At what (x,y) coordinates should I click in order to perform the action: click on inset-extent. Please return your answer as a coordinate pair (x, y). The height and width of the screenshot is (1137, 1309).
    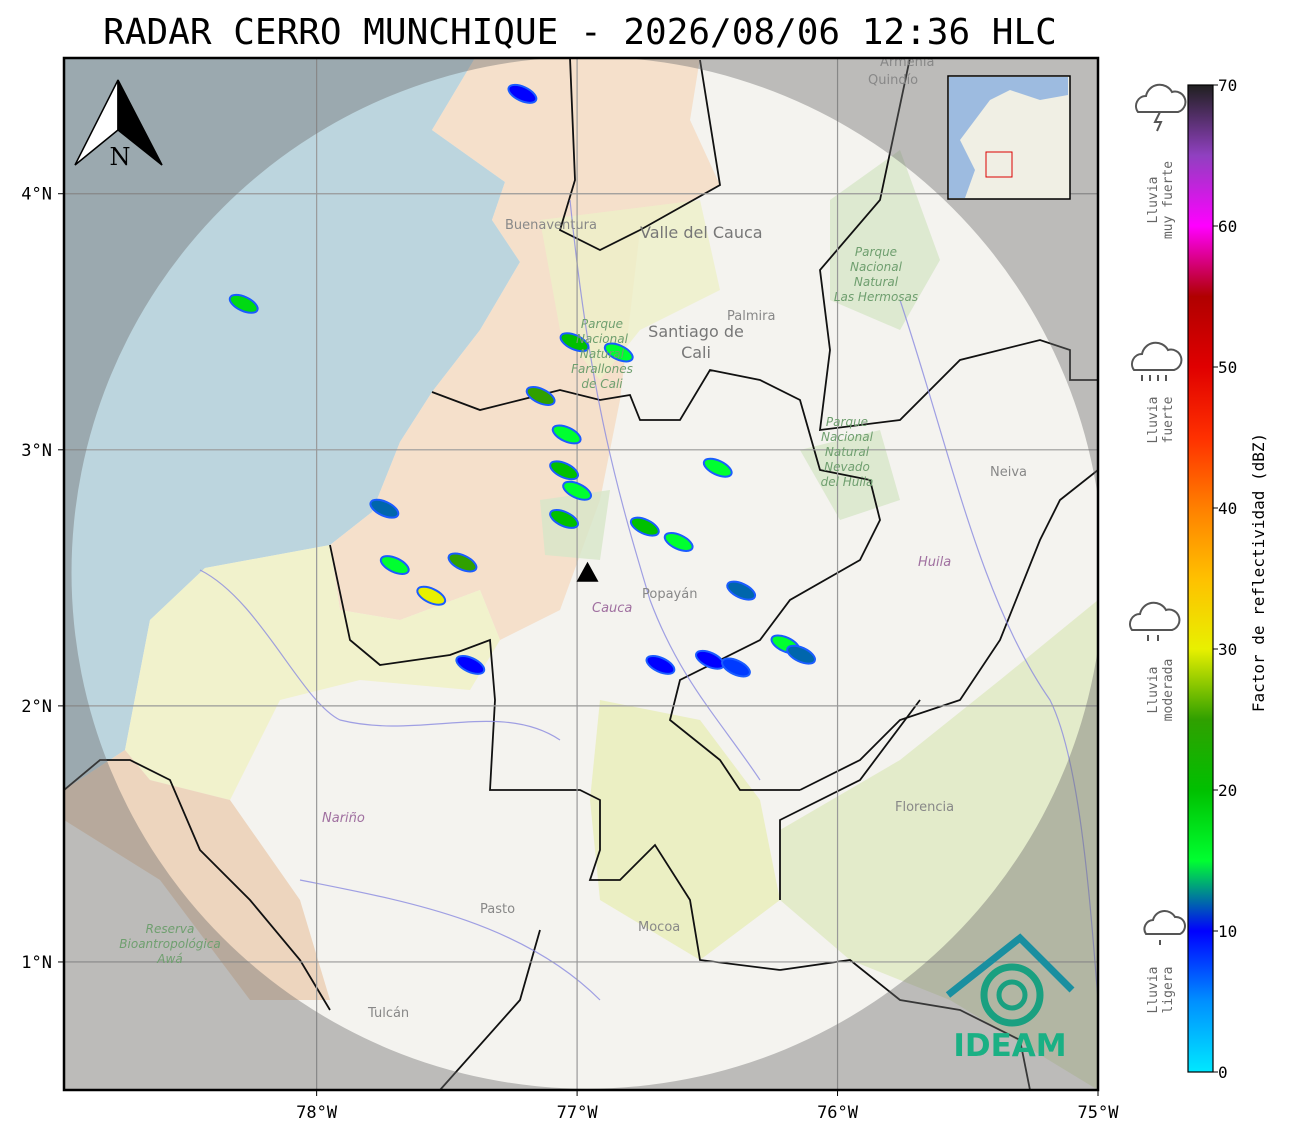
    Looking at the image, I should click on (999, 164).